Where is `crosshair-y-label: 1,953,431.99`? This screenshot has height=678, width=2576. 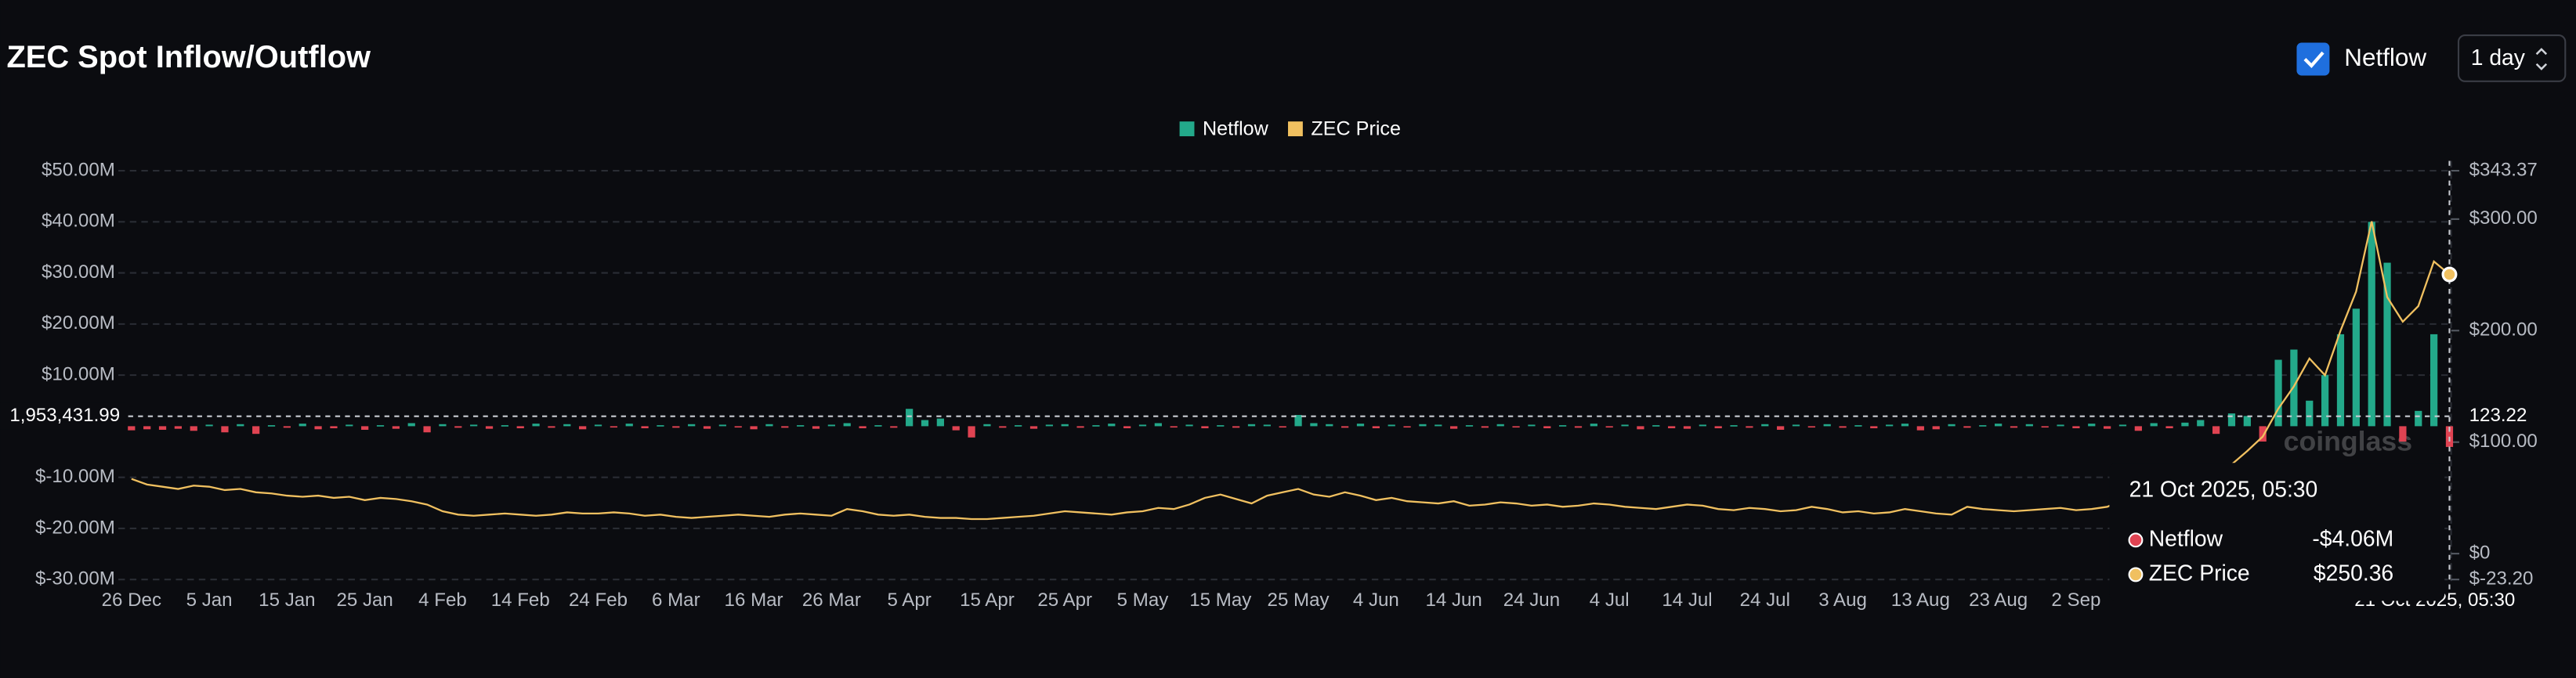 crosshair-y-label: 1,953,431.99 is located at coordinates (64, 415).